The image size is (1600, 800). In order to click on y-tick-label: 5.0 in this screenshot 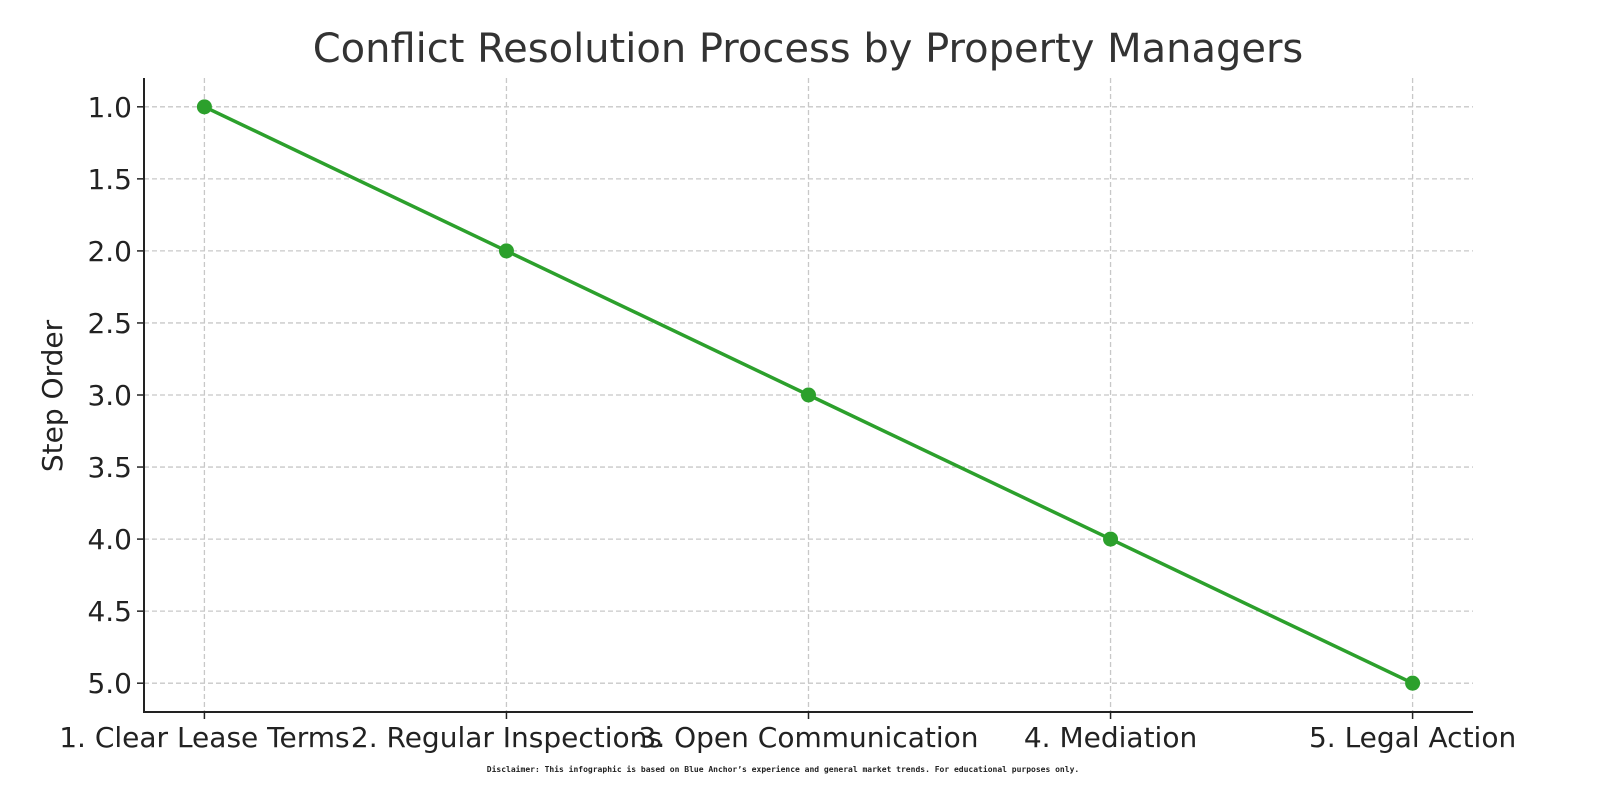, I will do `click(109, 683)`.